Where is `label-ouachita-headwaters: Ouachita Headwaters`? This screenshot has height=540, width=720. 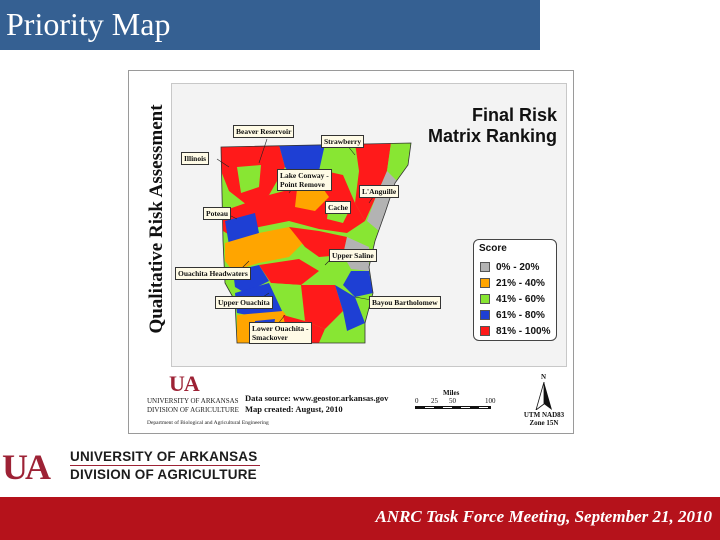
label-ouachita-headwaters: Ouachita Headwaters is located at coordinates (213, 273).